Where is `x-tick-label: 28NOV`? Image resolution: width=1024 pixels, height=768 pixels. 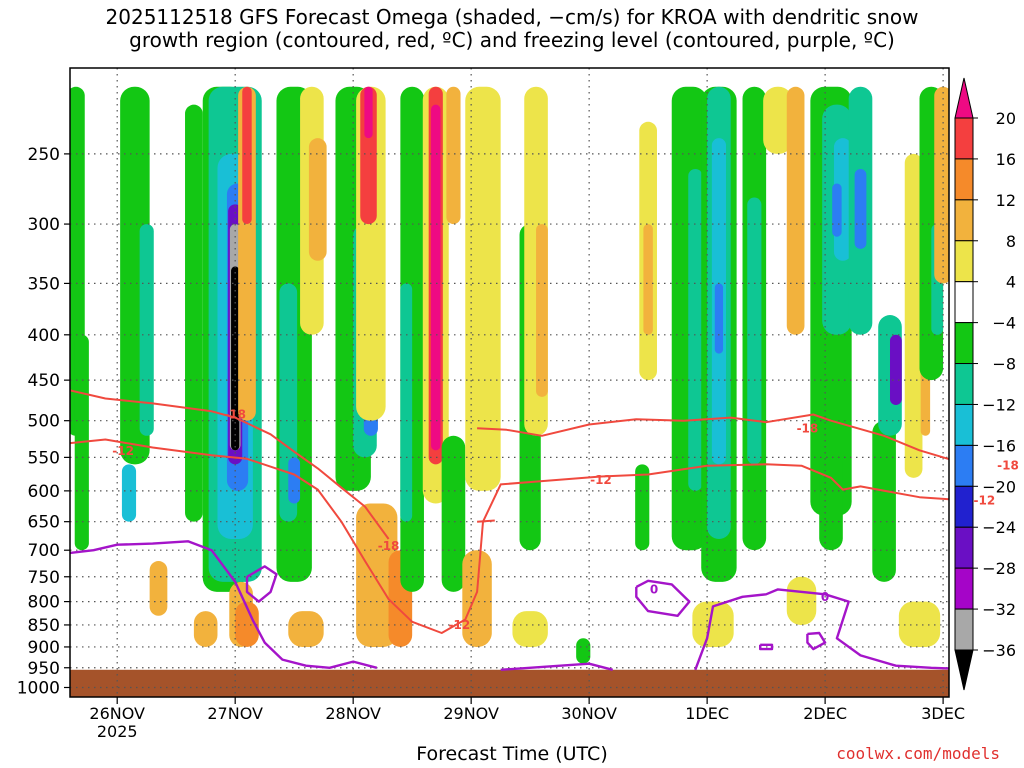 x-tick-label: 28NOV is located at coordinates (353, 713).